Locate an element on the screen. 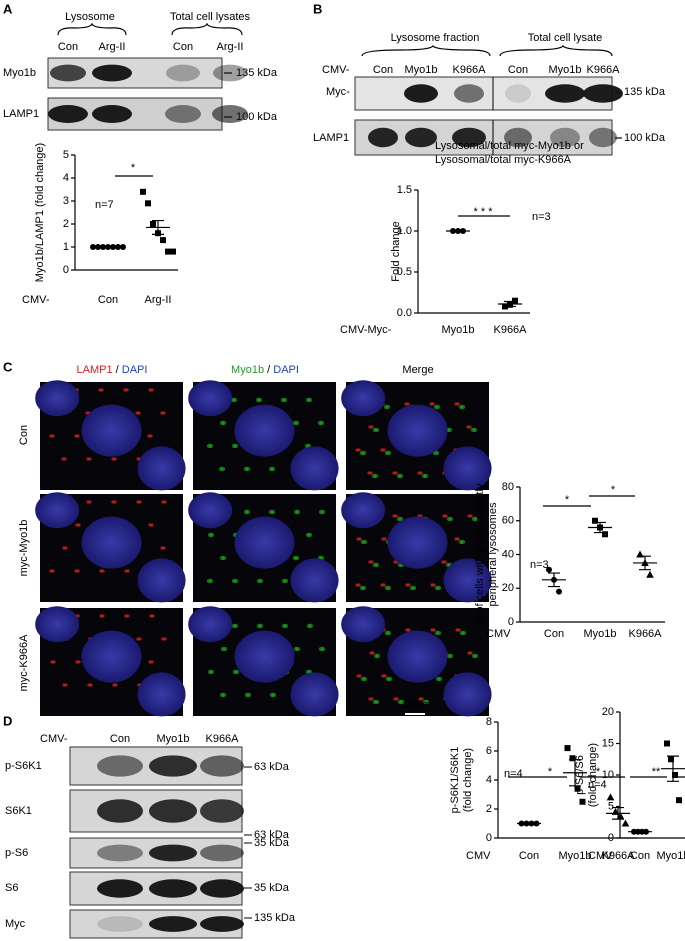 The width and height of the screenshot is (685, 941). prefix: CMV- is located at coordinates (54, 739).